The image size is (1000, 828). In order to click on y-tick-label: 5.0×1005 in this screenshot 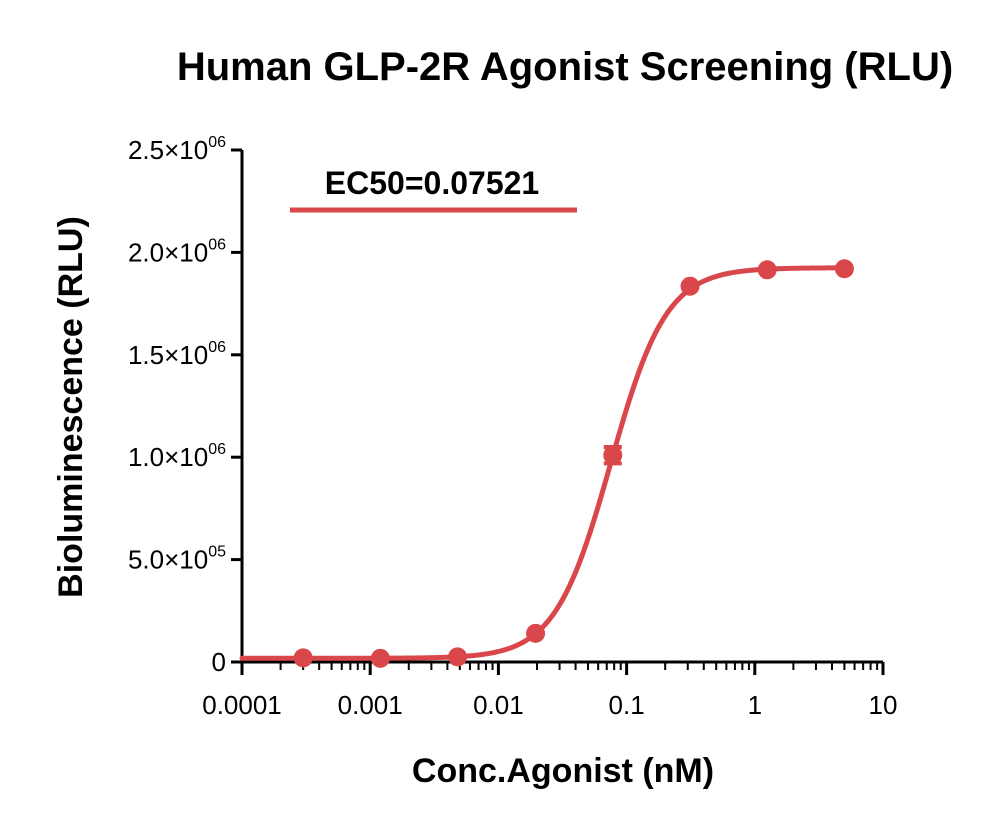, I will do `click(177, 559)`.